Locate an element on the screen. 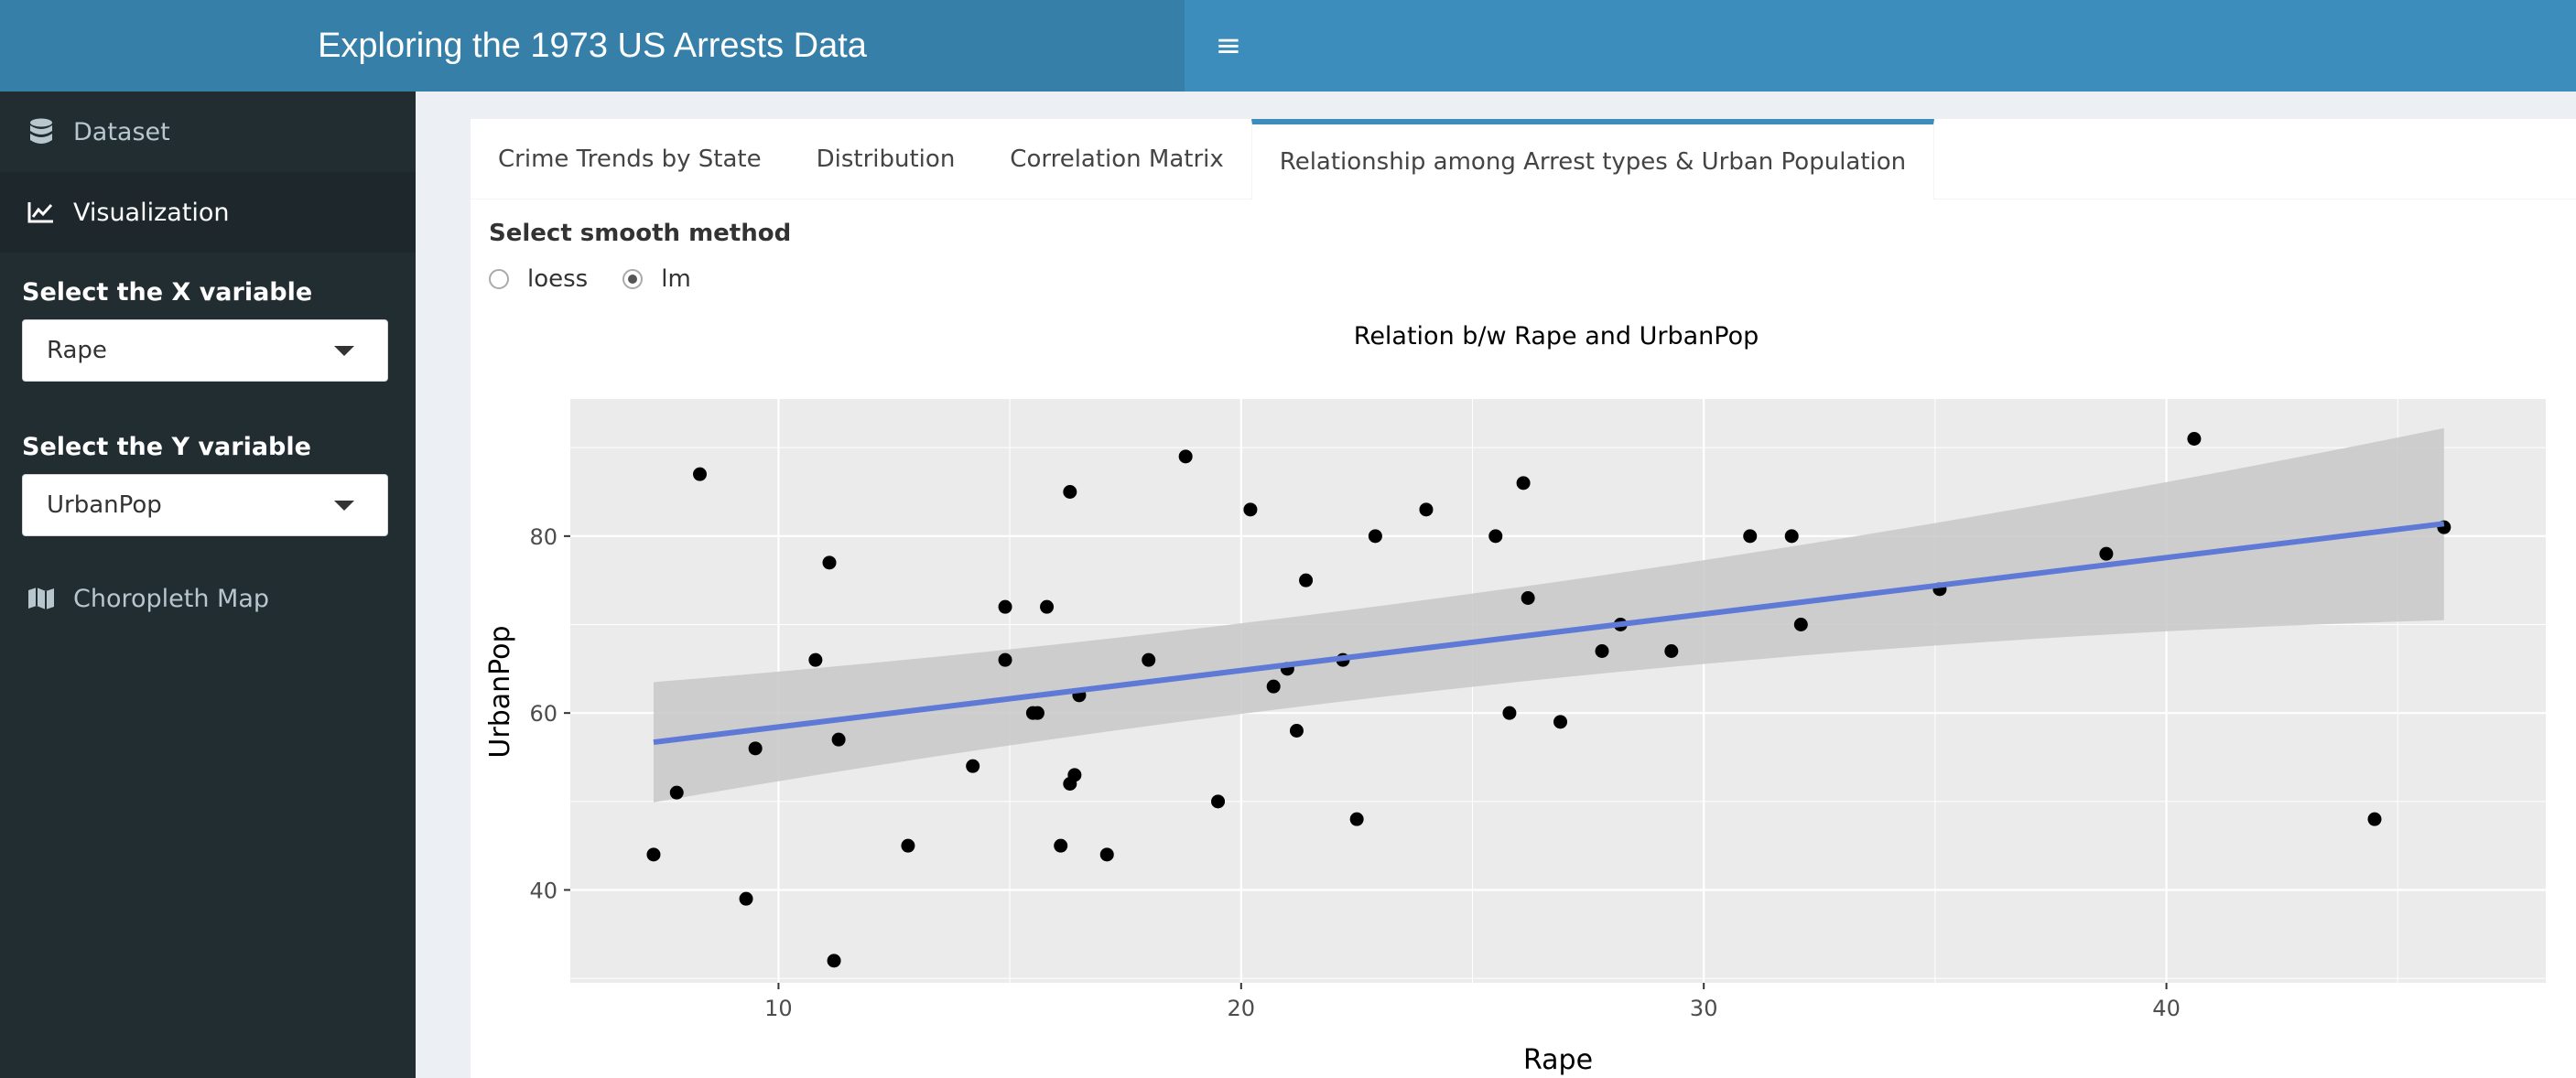 This screenshot has width=2576, height=1078. tab-distribution: Distribution is located at coordinates (886, 159).